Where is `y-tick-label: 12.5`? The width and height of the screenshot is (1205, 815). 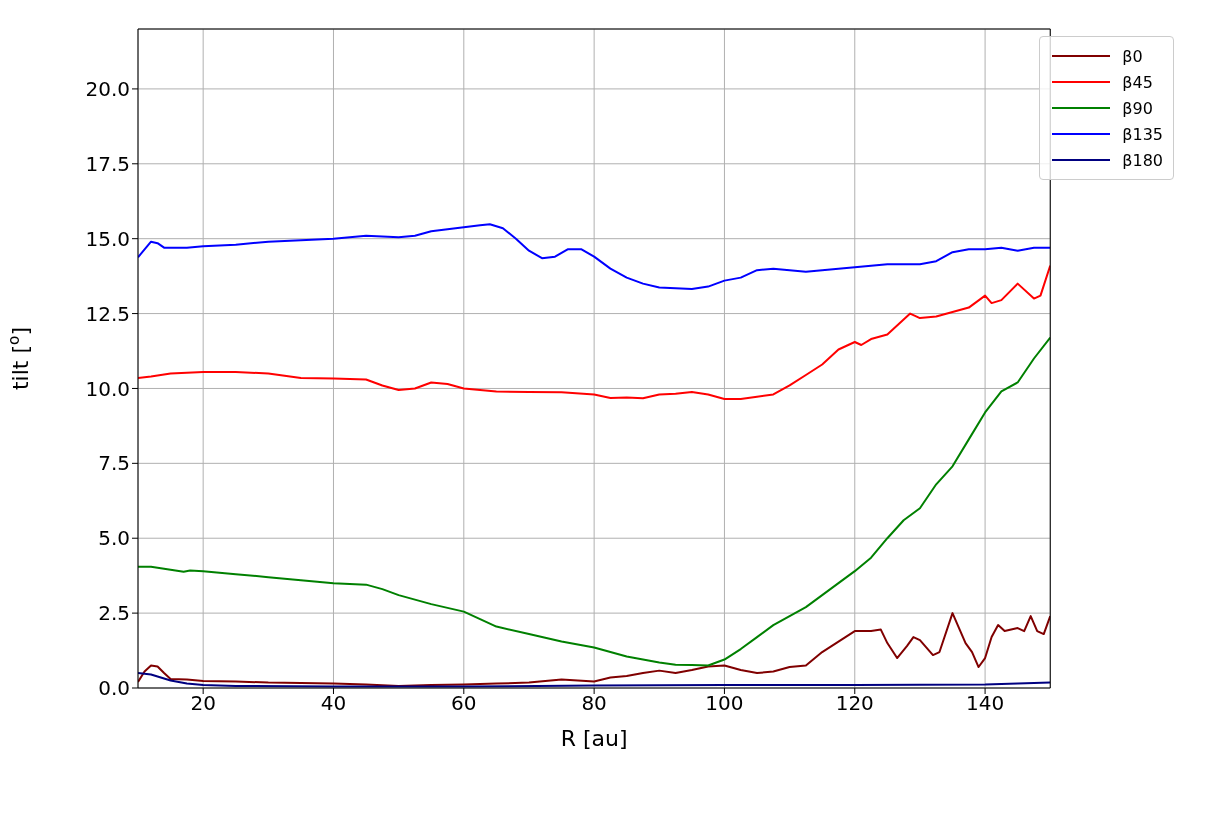 y-tick-label: 12.5 is located at coordinates (107, 313).